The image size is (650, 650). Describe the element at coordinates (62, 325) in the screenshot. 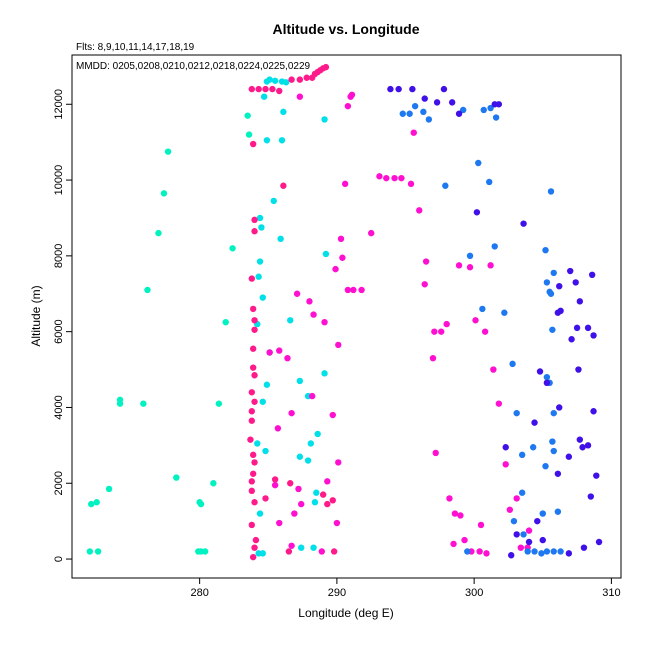

I see `y-axis: 0 2000 4000 6000 8000 10000 12000` at that location.